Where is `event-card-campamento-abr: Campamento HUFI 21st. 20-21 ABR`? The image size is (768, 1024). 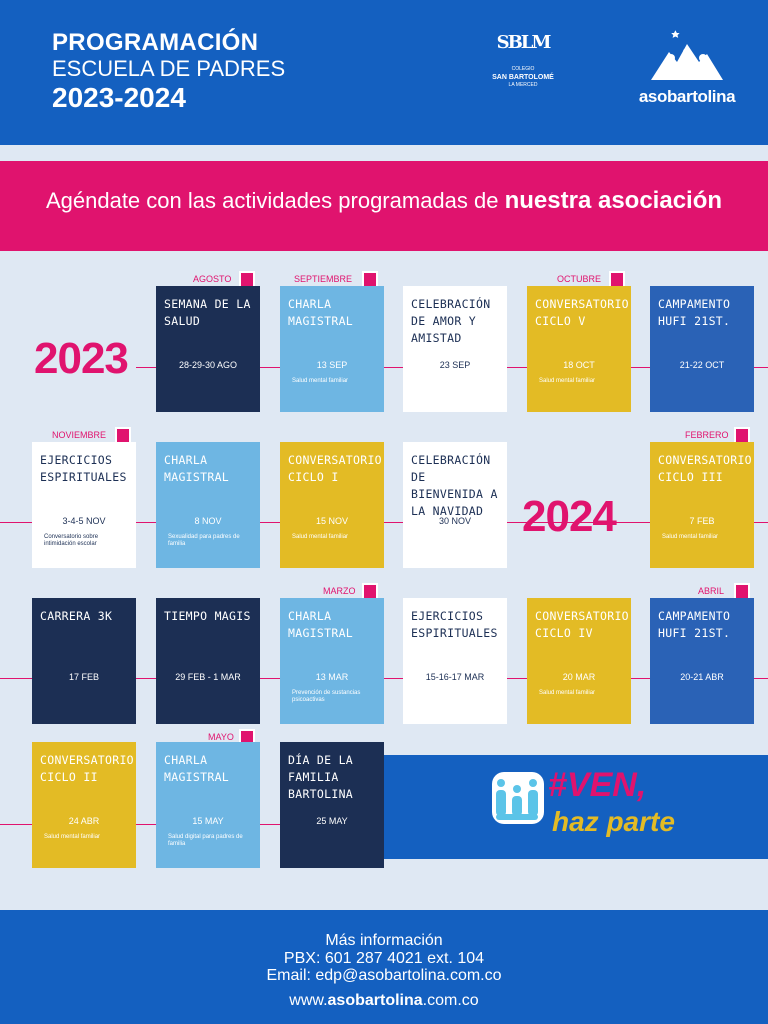
event-card-campamento-abr: Campamento HUFI 21st. 20-21 ABR is located at coordinates (702, 661).